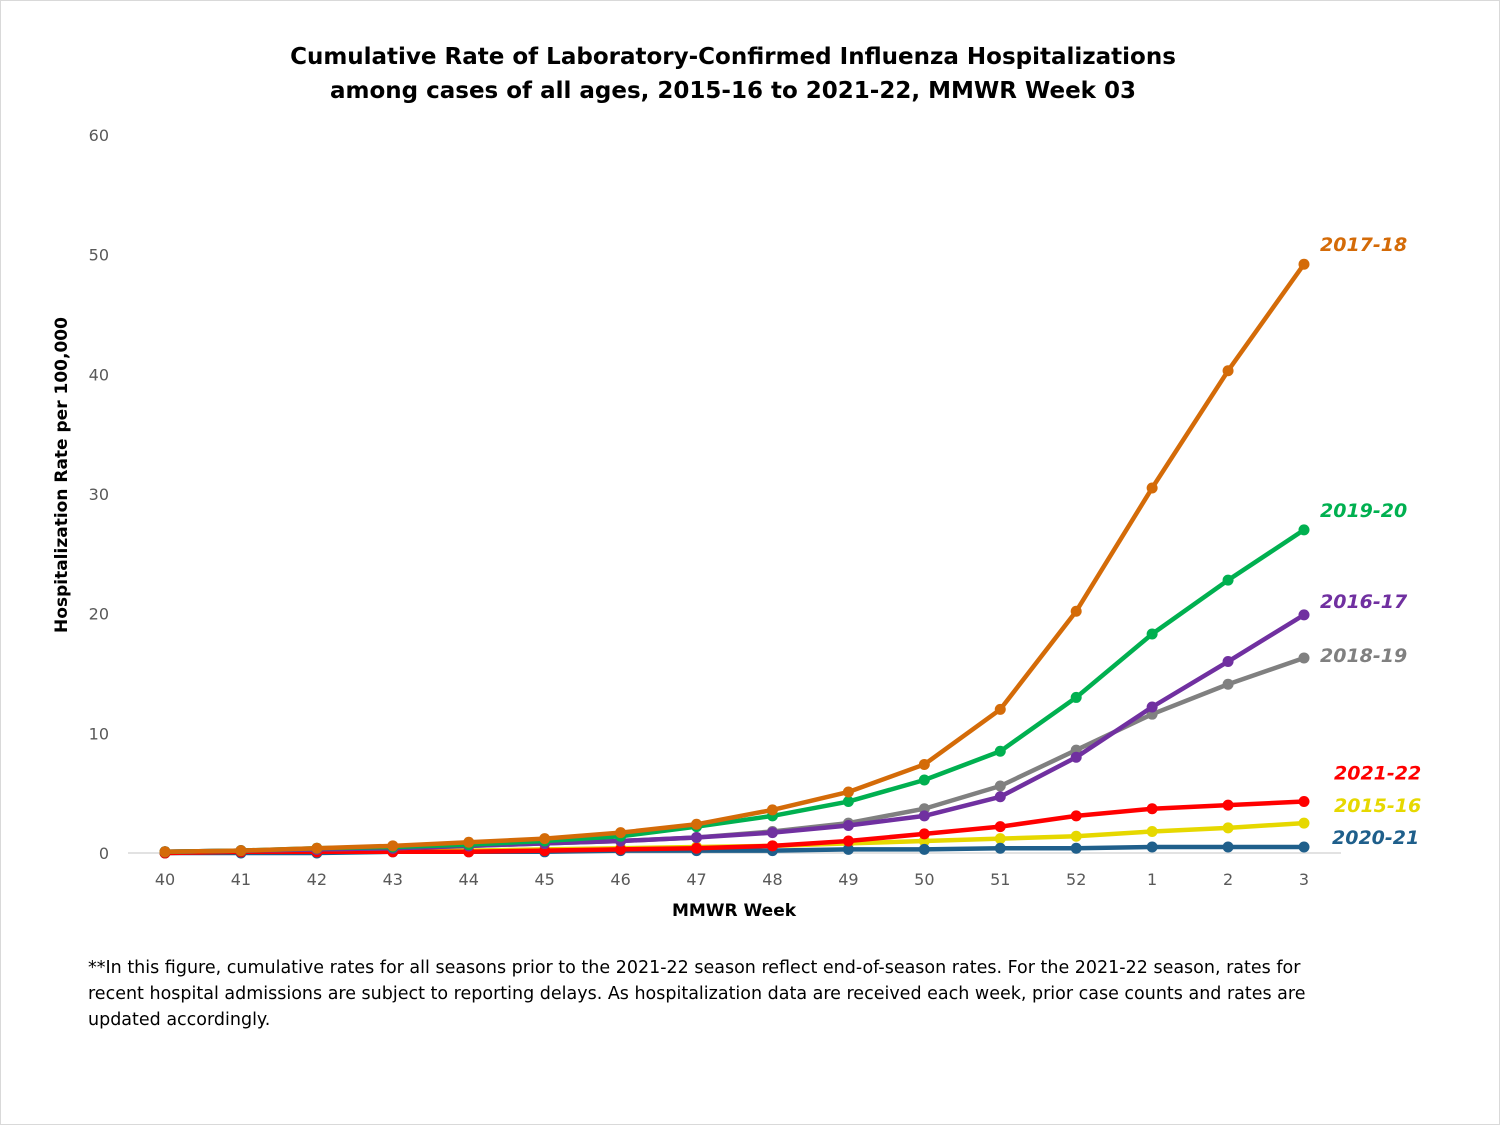  I want to click on x-tick-label: 49, so click(848, 879).